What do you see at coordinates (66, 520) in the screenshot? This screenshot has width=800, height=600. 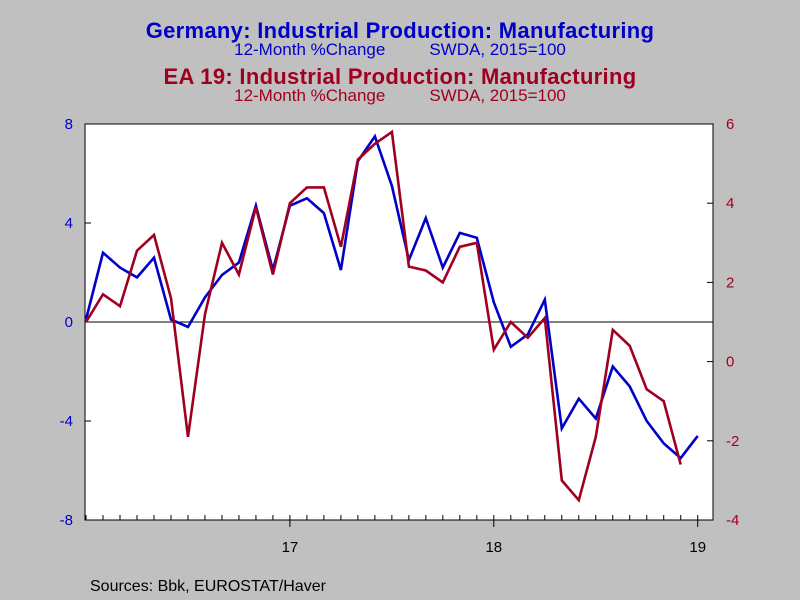 I see `left-axis-tick-label: -8` at bounding box center [66, 520].